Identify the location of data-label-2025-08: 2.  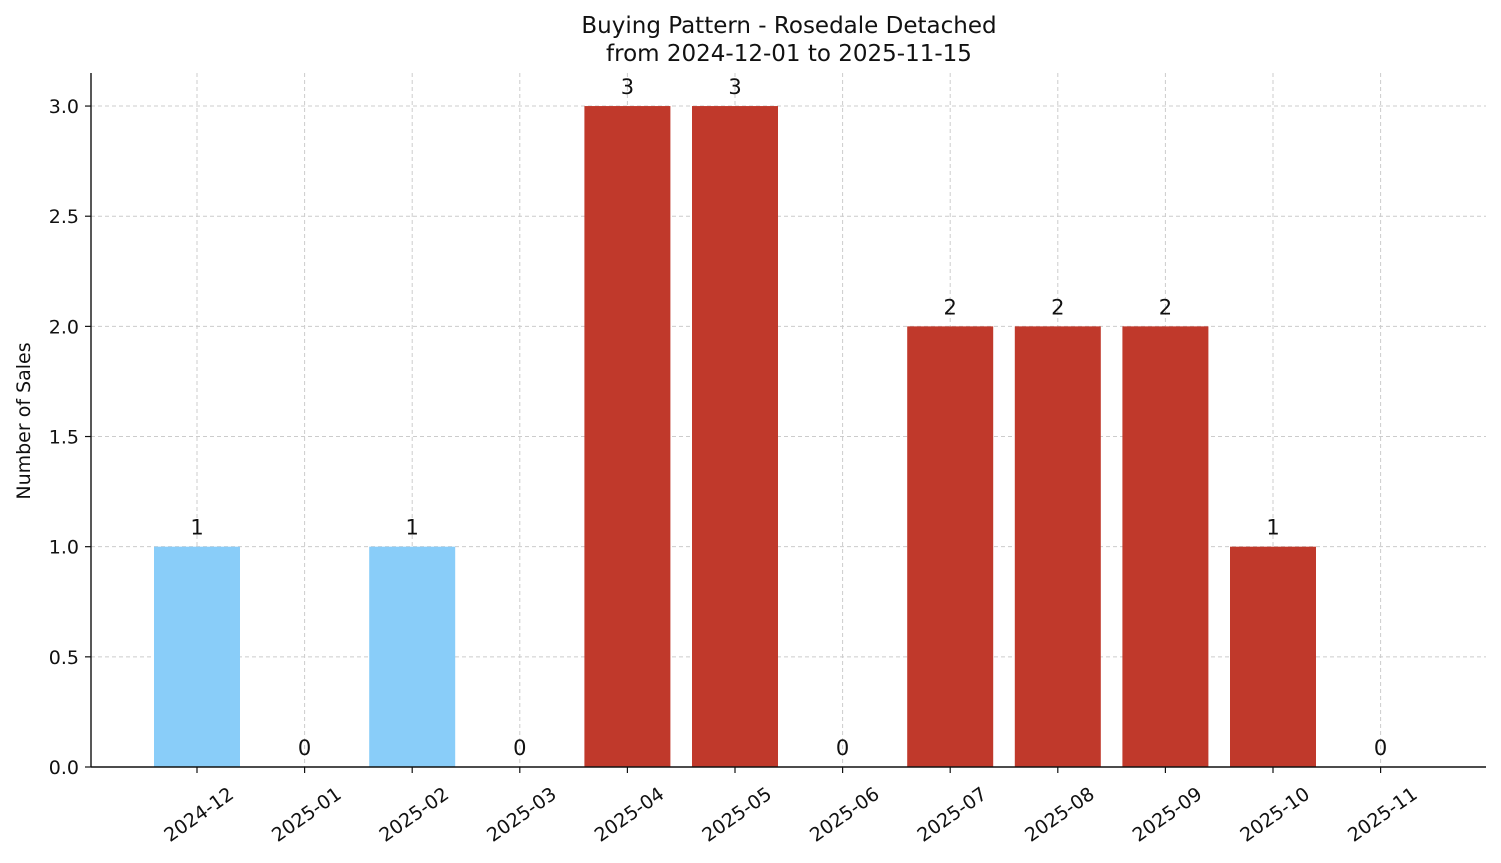
(1057, 307).